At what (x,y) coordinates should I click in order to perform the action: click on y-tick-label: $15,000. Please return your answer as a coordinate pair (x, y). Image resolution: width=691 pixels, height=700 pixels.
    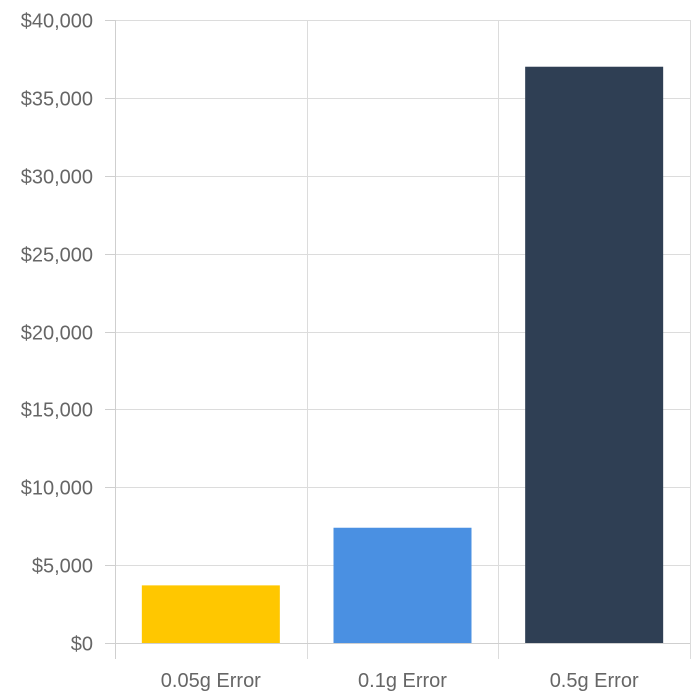
    Looking at the image, I should click on (57, 411).